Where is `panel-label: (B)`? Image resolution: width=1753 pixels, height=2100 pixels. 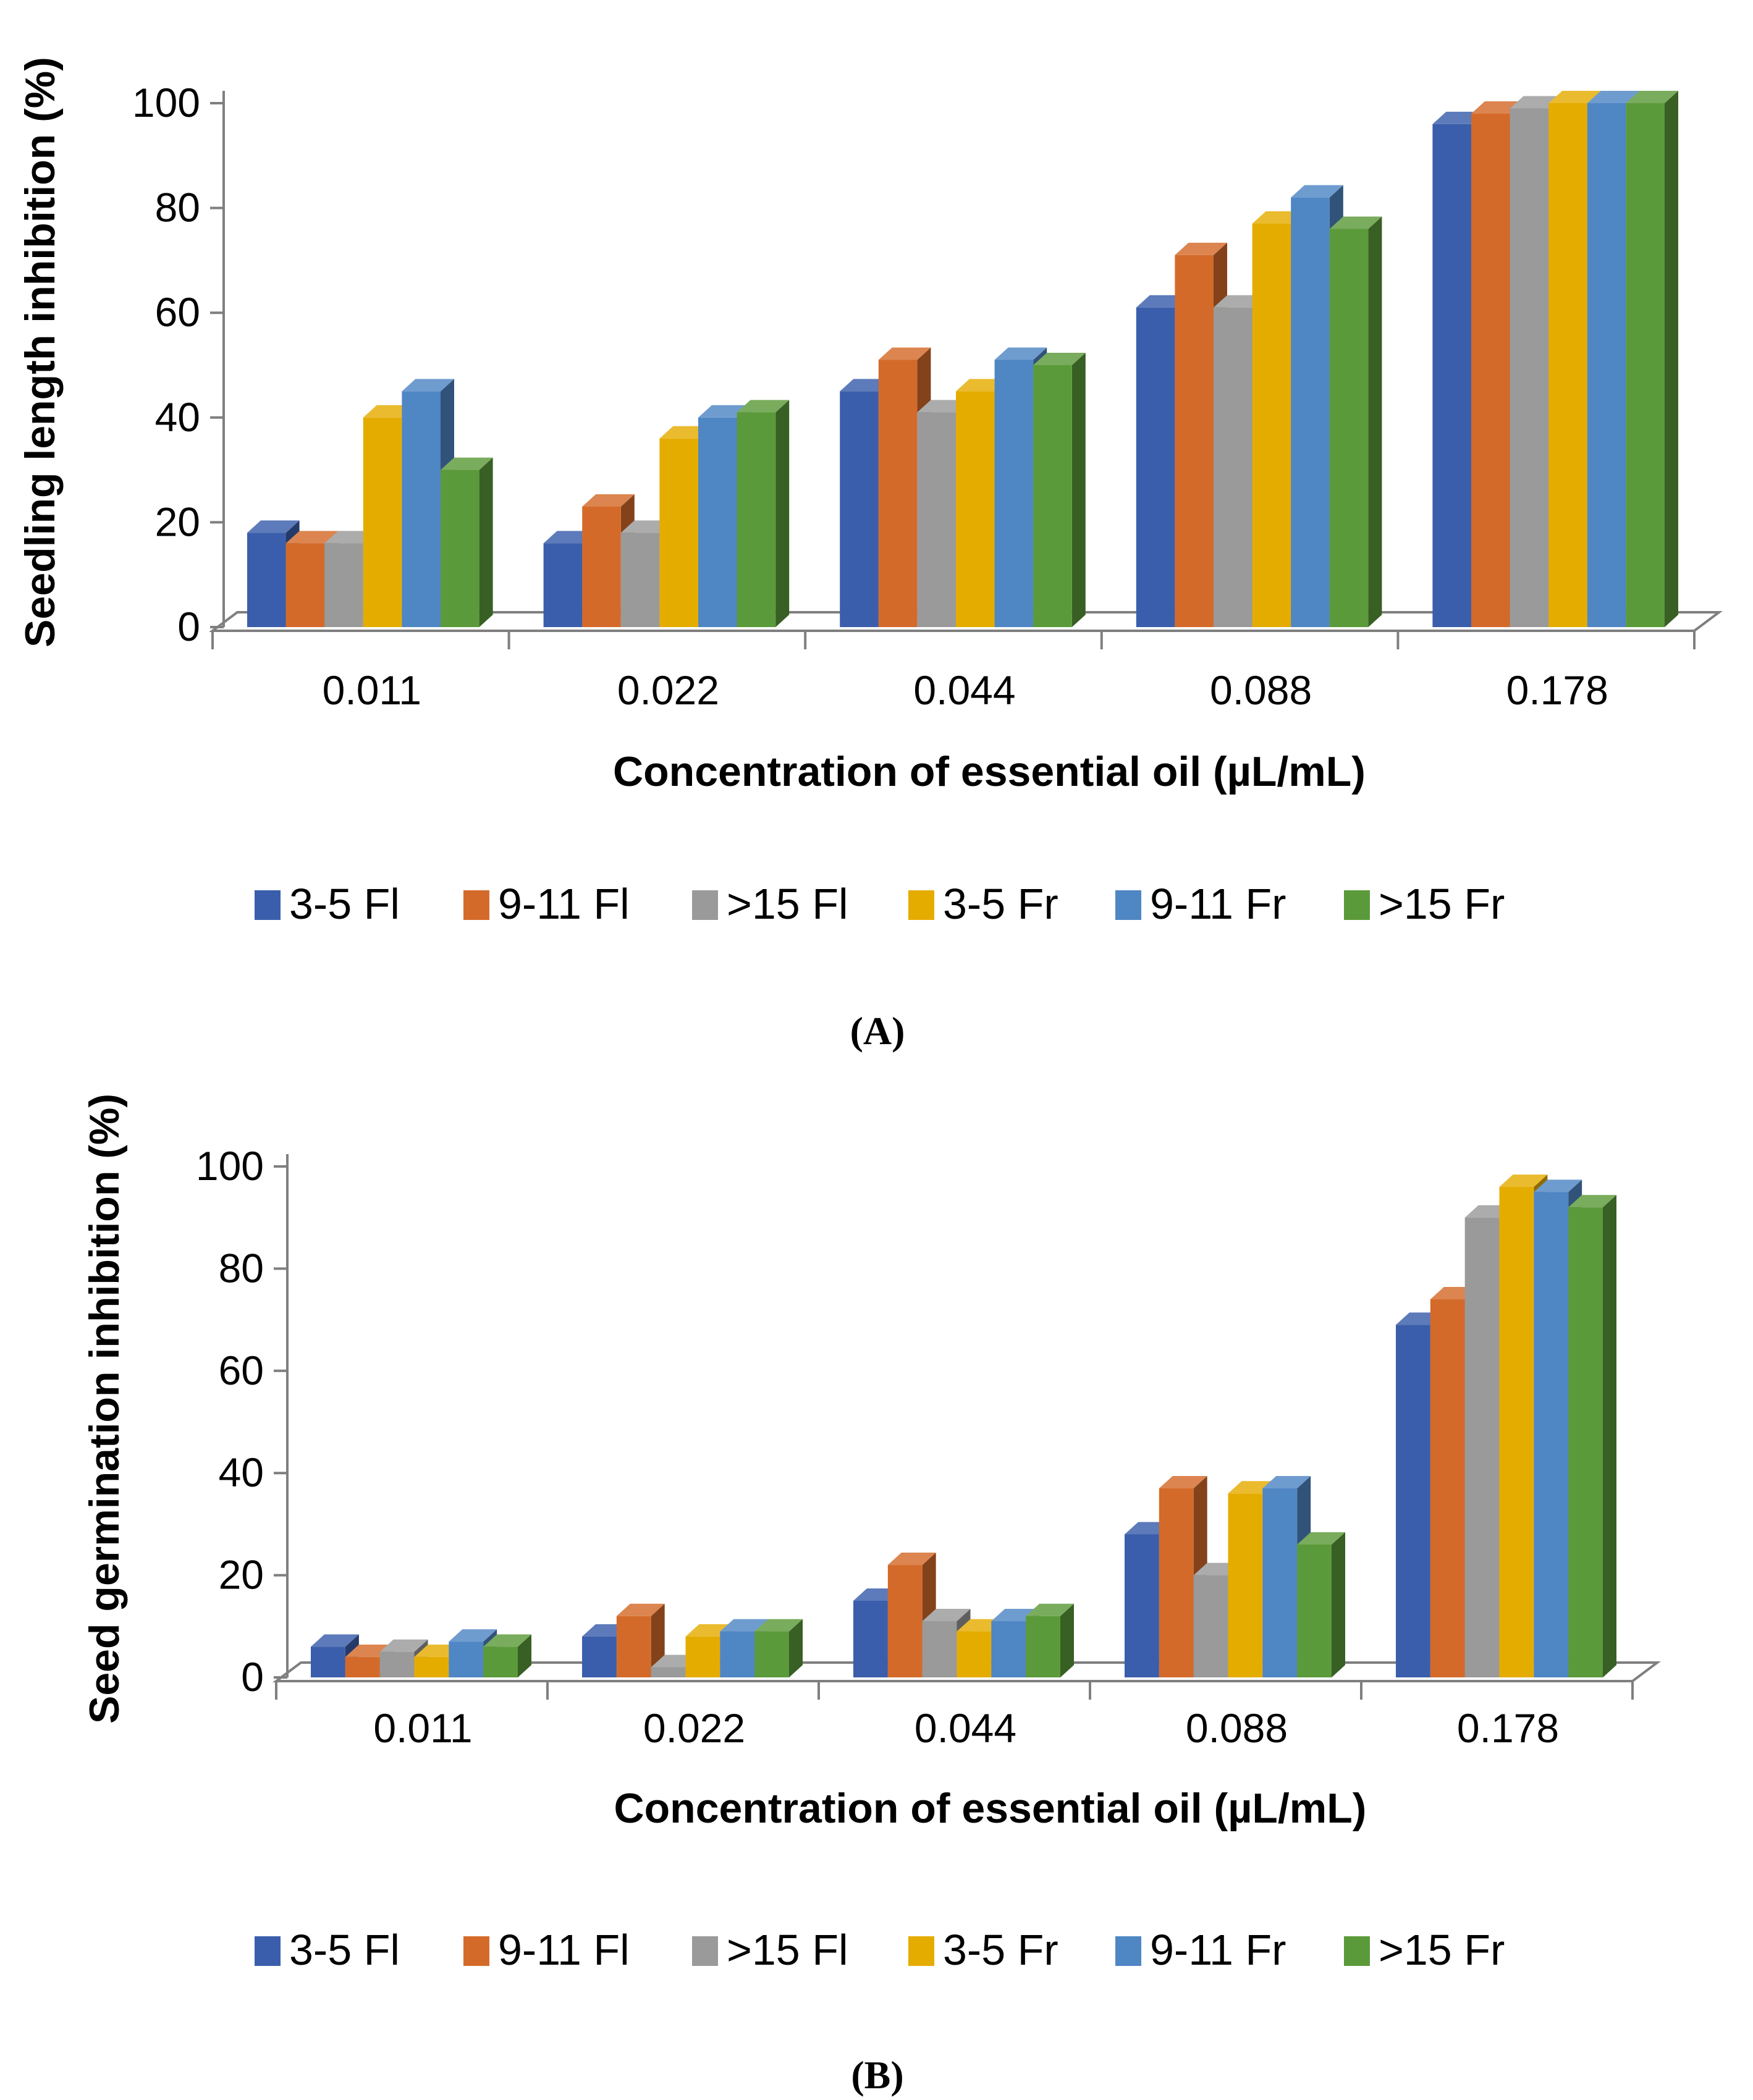
panel-label: (B) is located at coordinates (877, 2075).